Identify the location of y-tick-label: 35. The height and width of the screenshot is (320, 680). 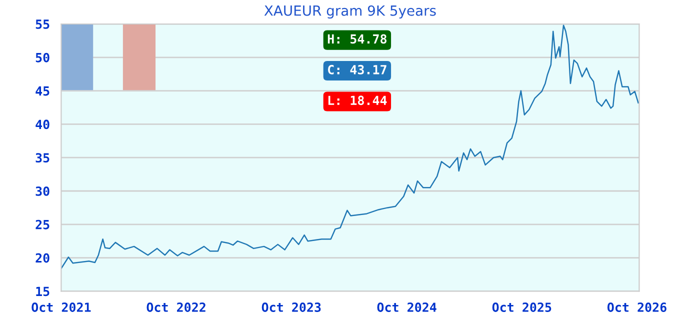
(43, 158).